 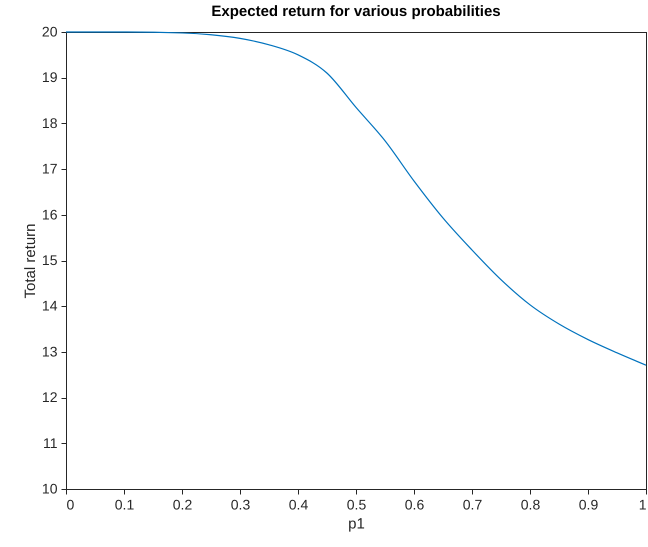 I want to click on x-tick-label: 0.3, so click(x=240, y=504).